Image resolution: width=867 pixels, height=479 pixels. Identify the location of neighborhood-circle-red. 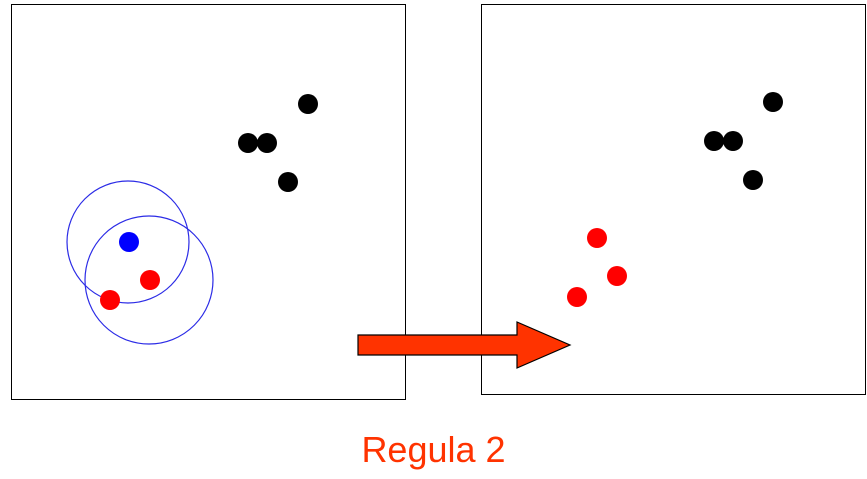
(149, 280).